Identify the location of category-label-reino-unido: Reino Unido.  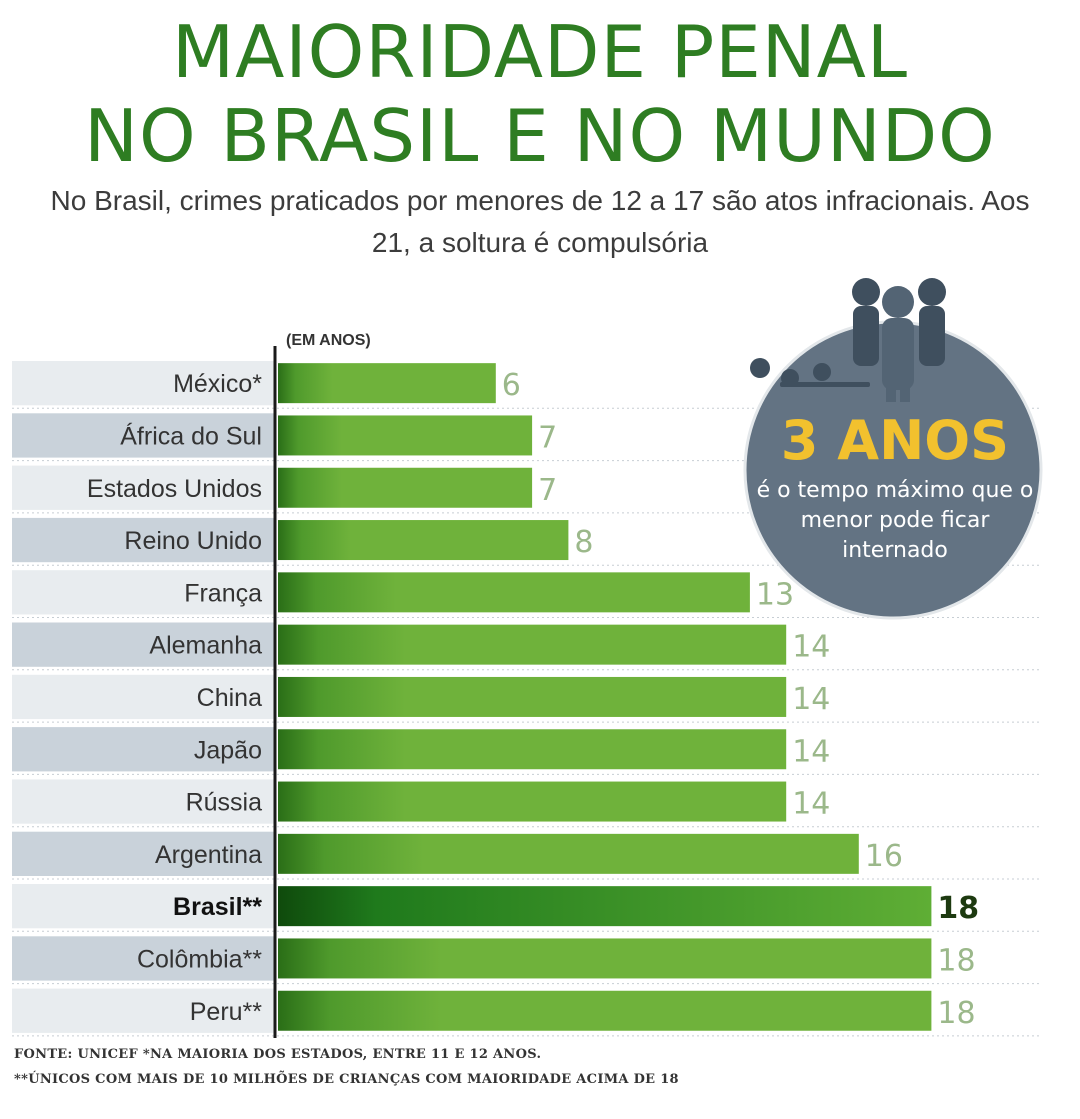
(193, 541).